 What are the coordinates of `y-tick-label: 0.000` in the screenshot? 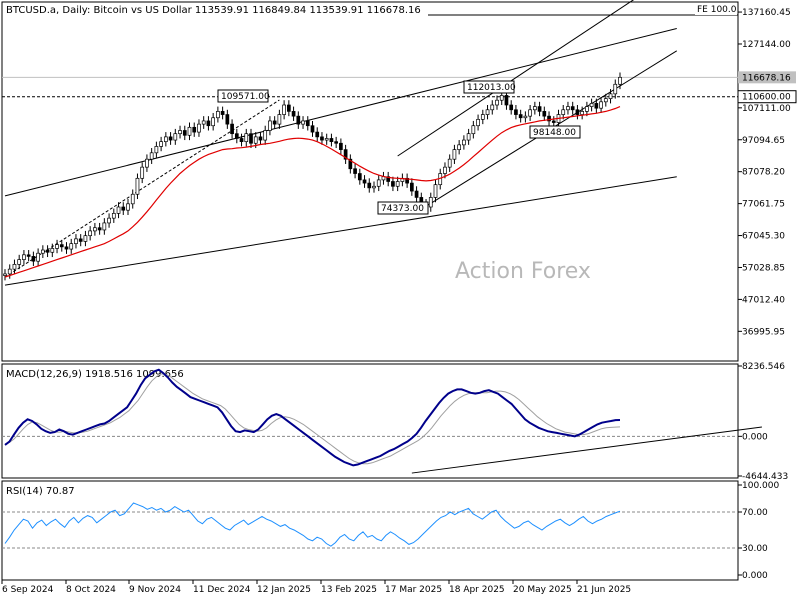 It's located at (755, 437).